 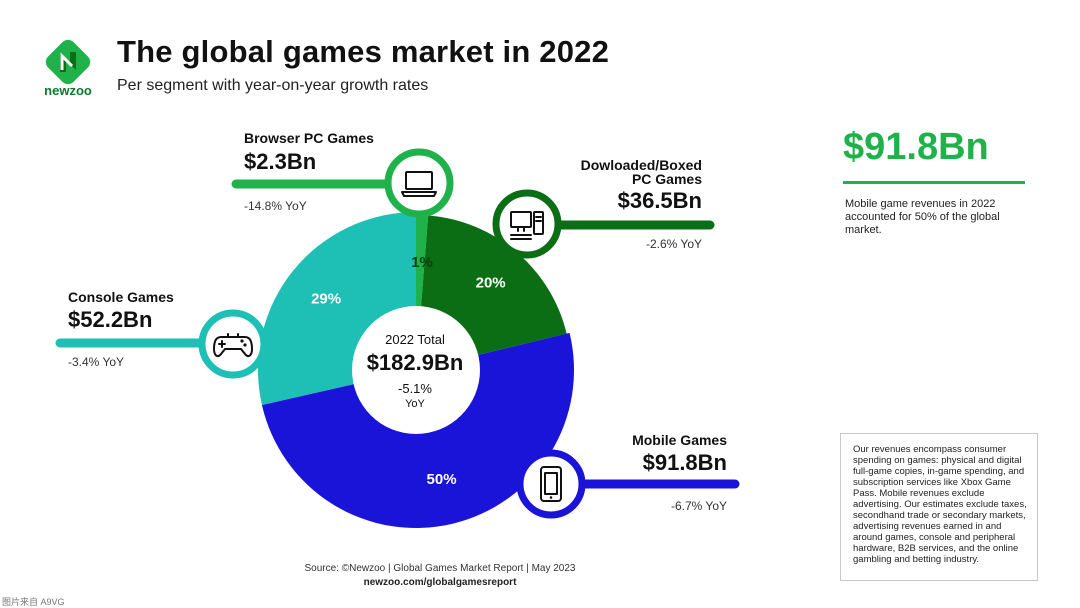 I want to click on share-label-mobile: 50%, so click(x=442, y=479).